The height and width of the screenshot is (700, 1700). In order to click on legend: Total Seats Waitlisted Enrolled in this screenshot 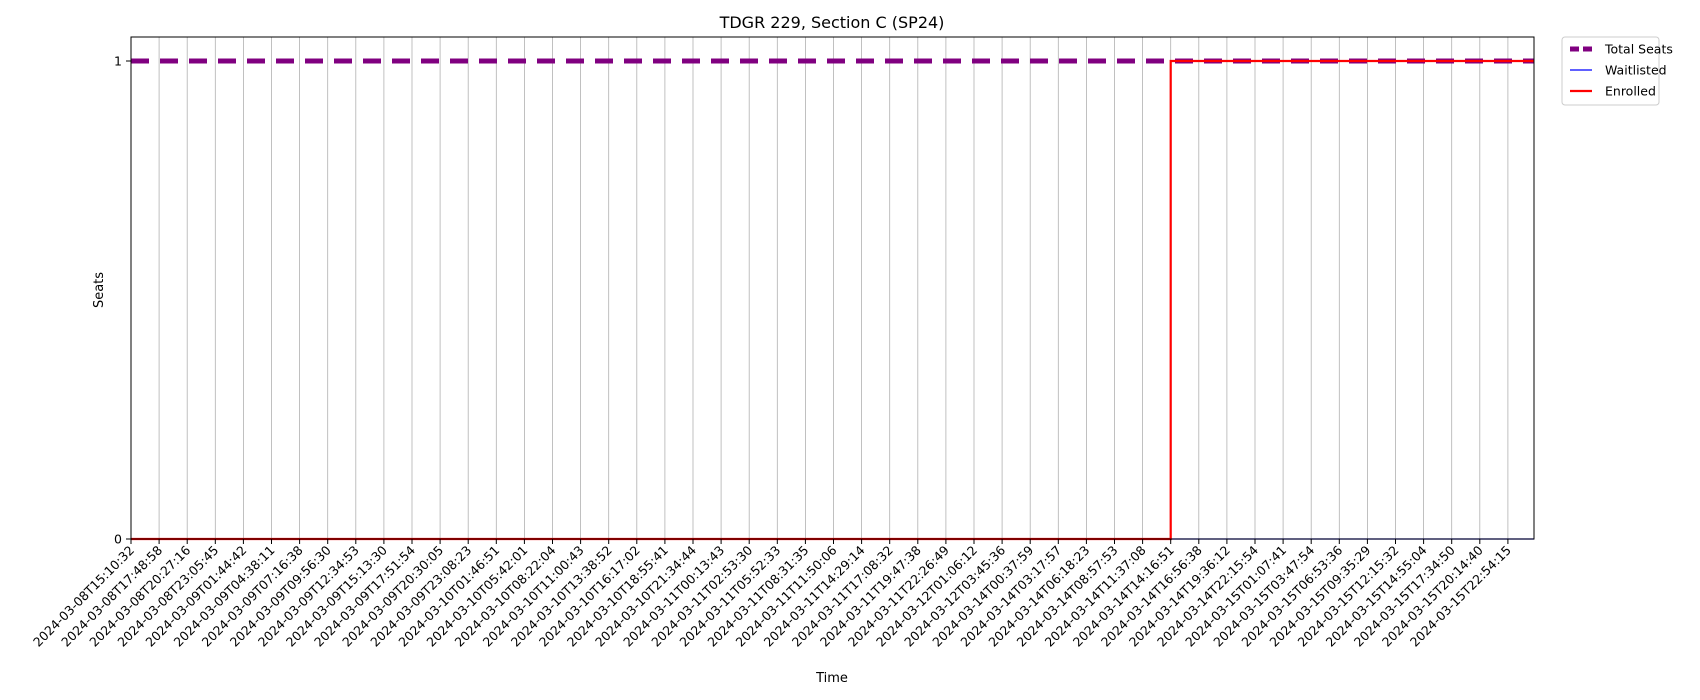, I will do `click(1617, 71)`.